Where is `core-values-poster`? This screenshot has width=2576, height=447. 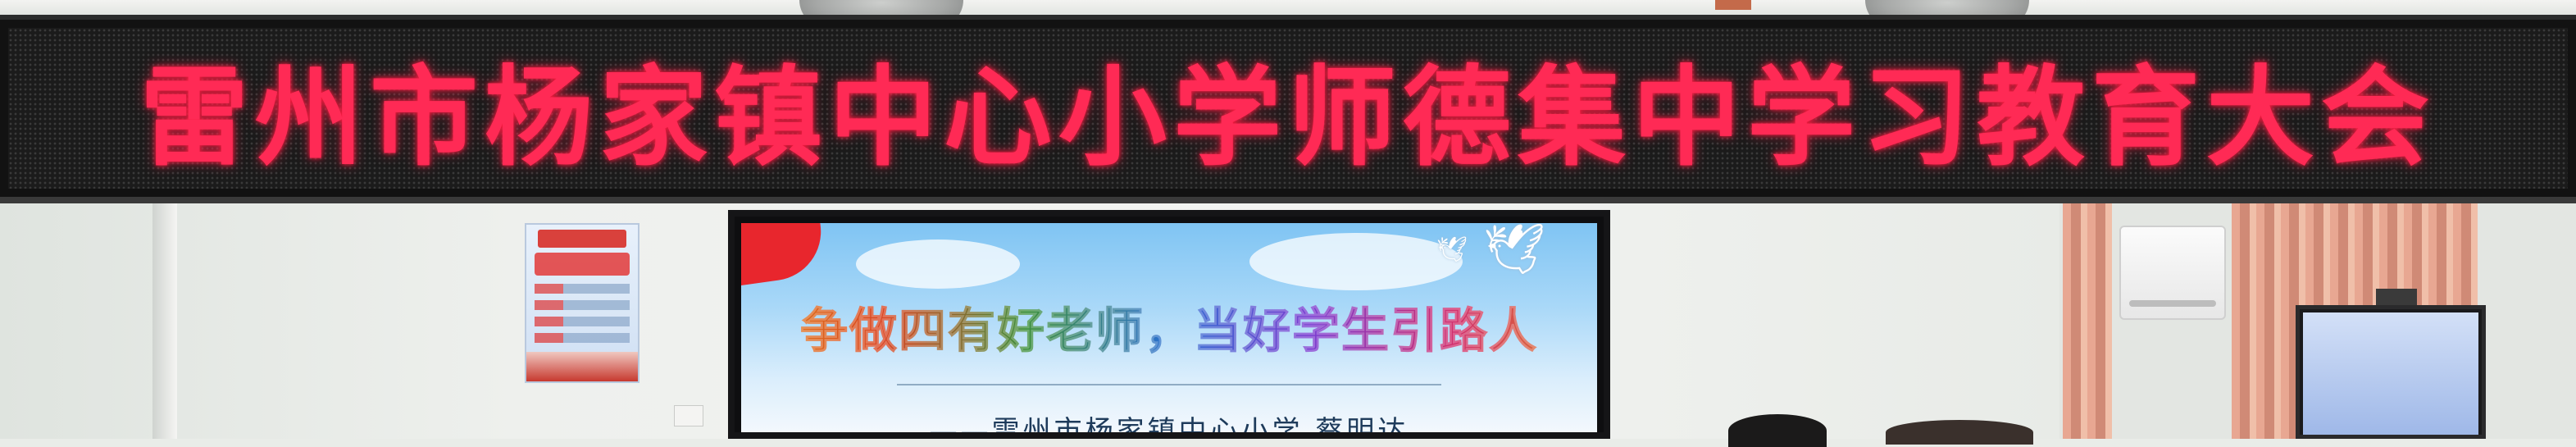
core-values-poster is located at coordinates (582, 303).